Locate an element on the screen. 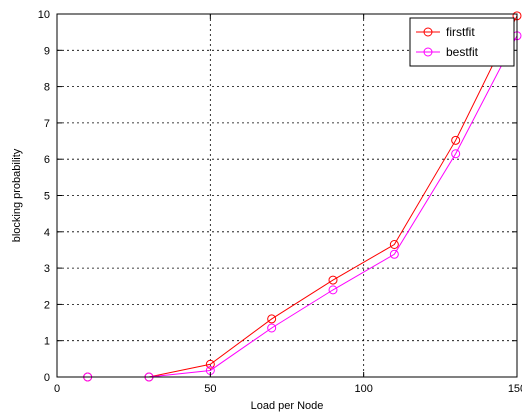 Image resolution: width=522 pixels, height=412 pixels. legend-box is located at coordinates (462, 42).